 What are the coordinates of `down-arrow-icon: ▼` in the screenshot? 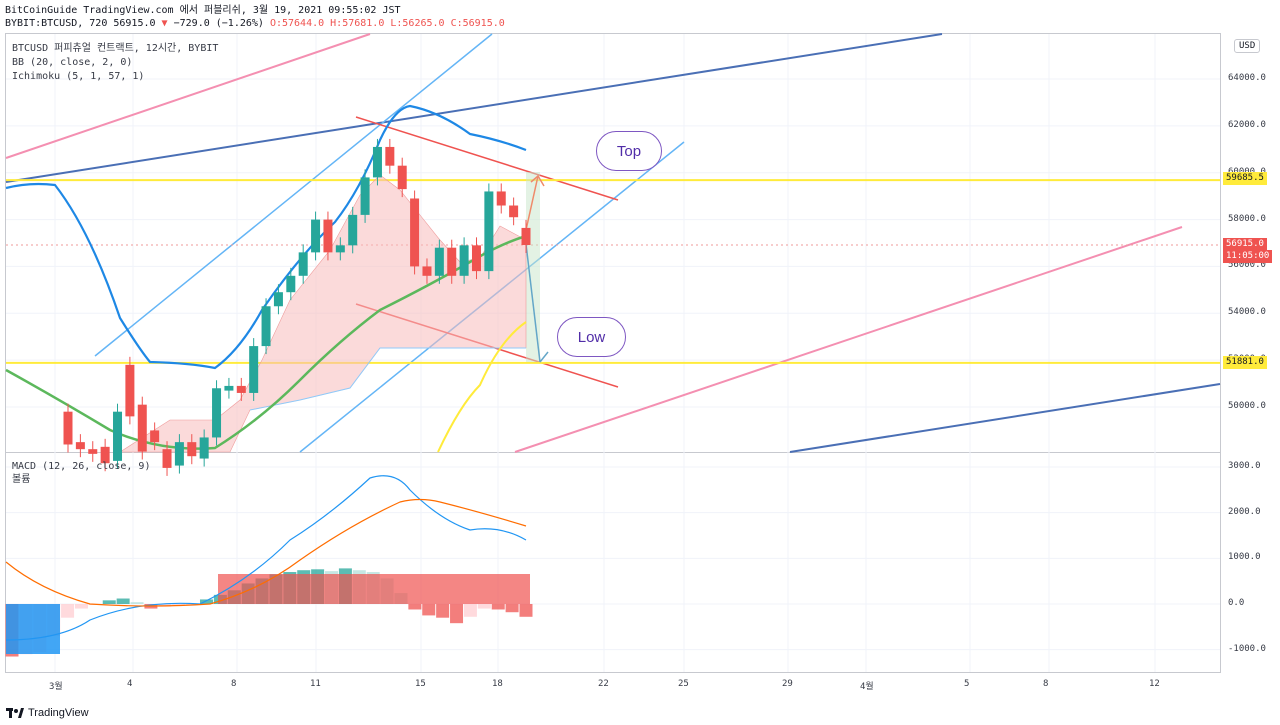 It's located at (164, 23).